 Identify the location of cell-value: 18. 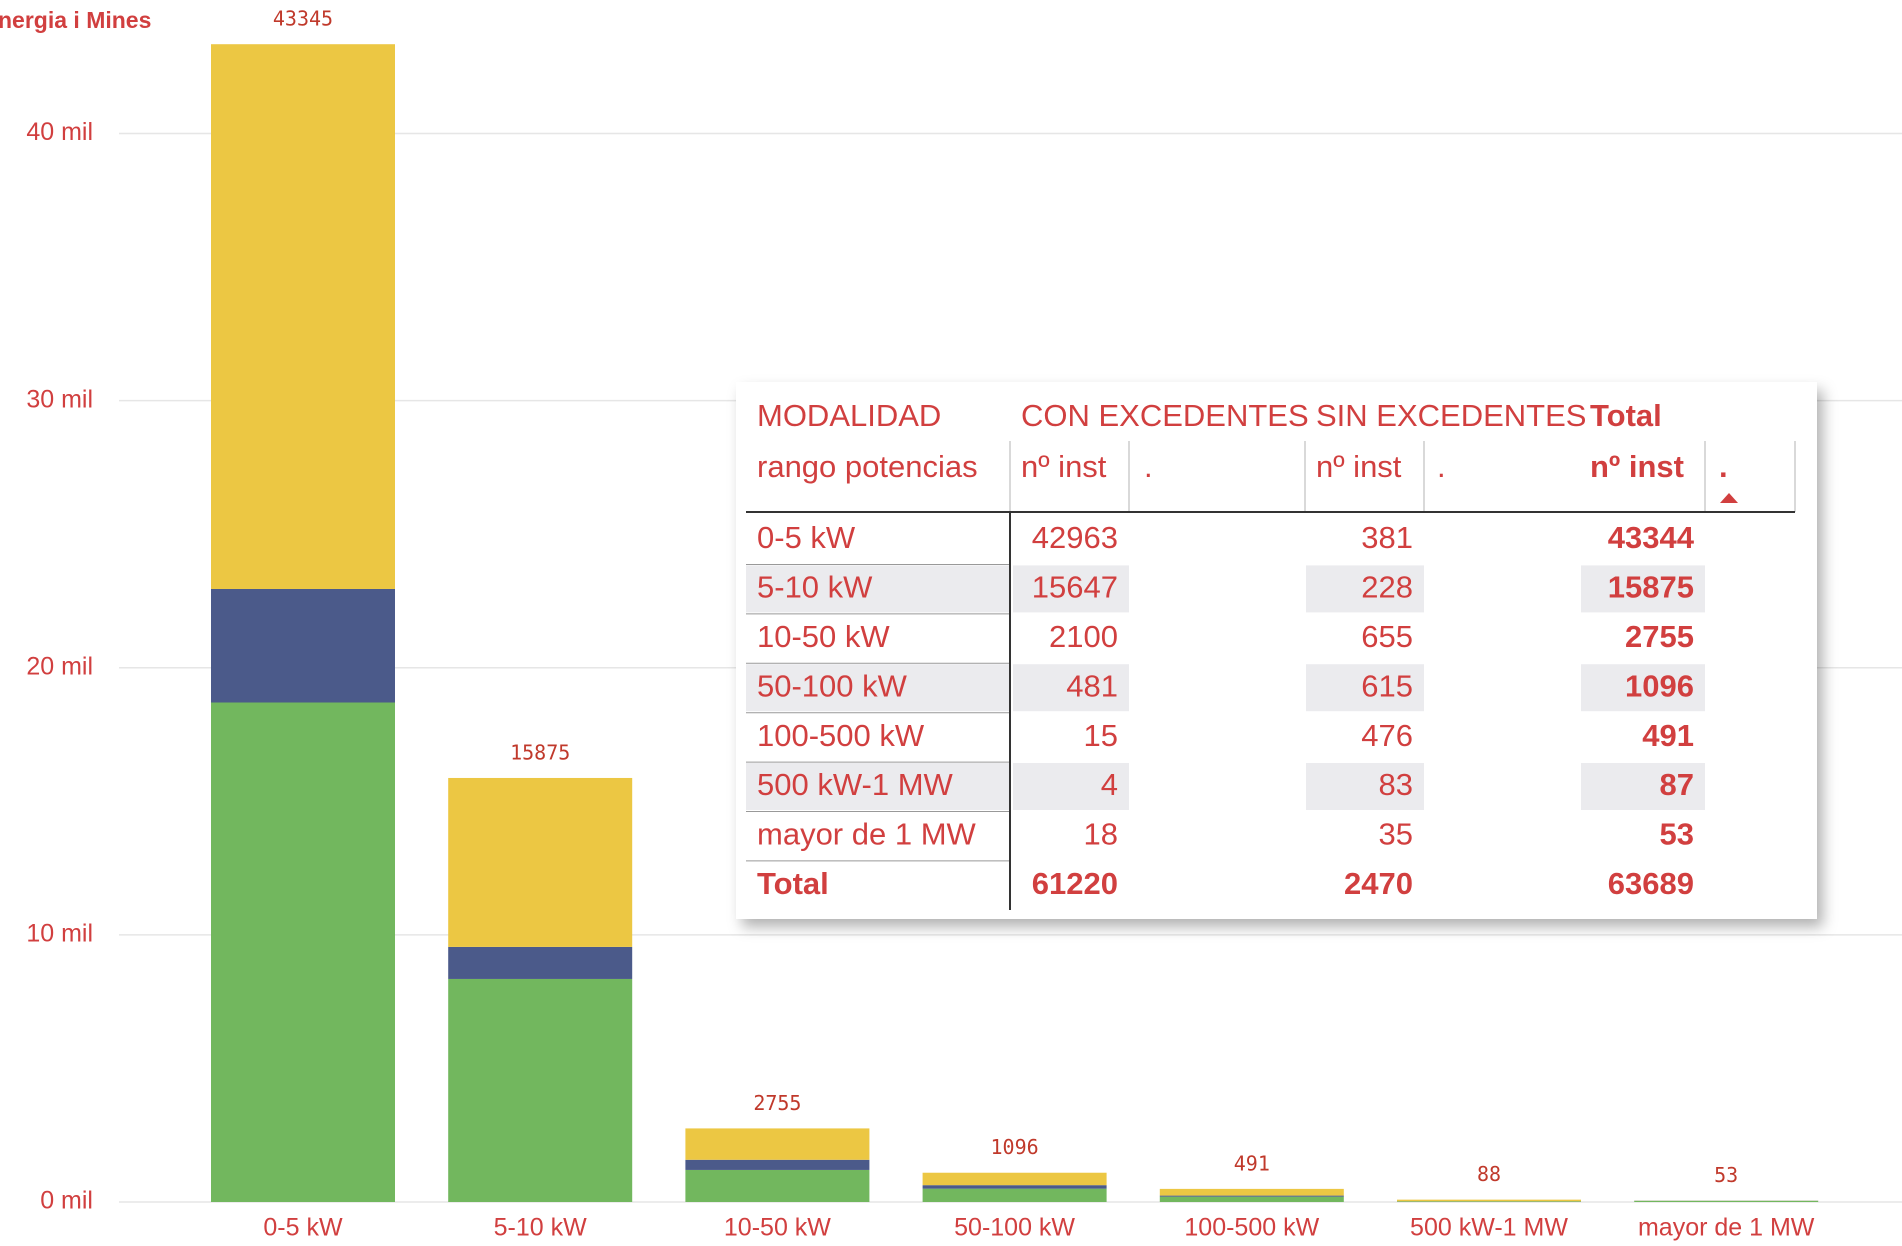
(1101, 834).